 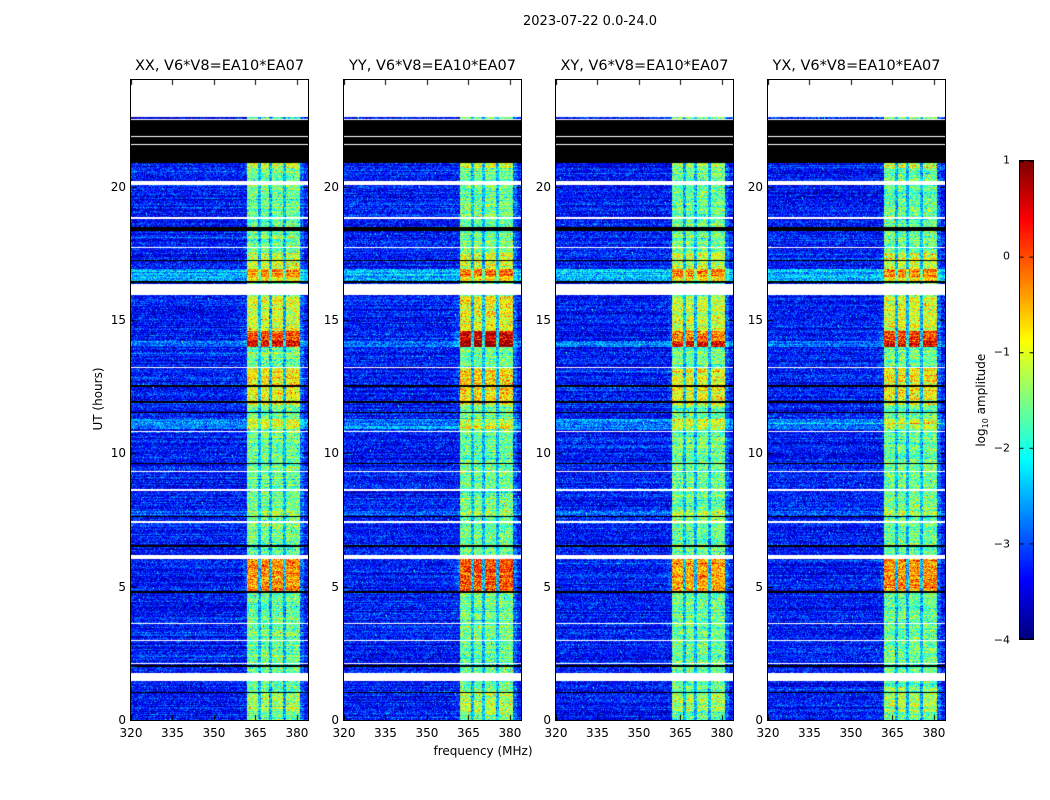 What do you see at coordinates (1026, 400) in the screenshot?
I see `colorbar` at bounding box center [1026, 400].